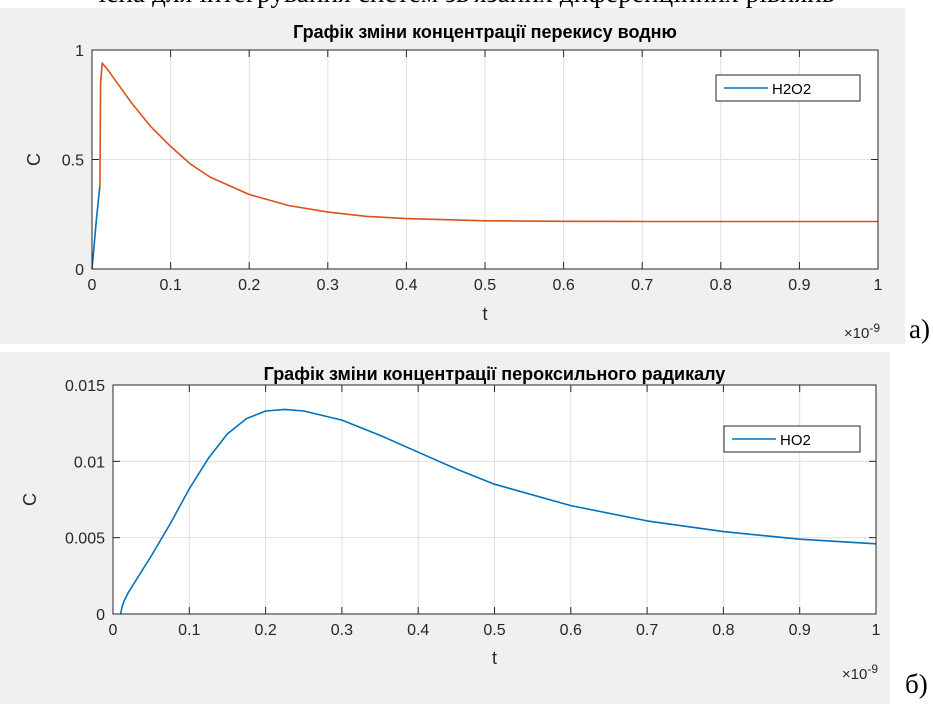 Image resolution: width=933 pixels, height=704 pixels. Describe the element at coordinates (85, 386) in the screenshot. I see `y-tick-label: 0.015` at that location.